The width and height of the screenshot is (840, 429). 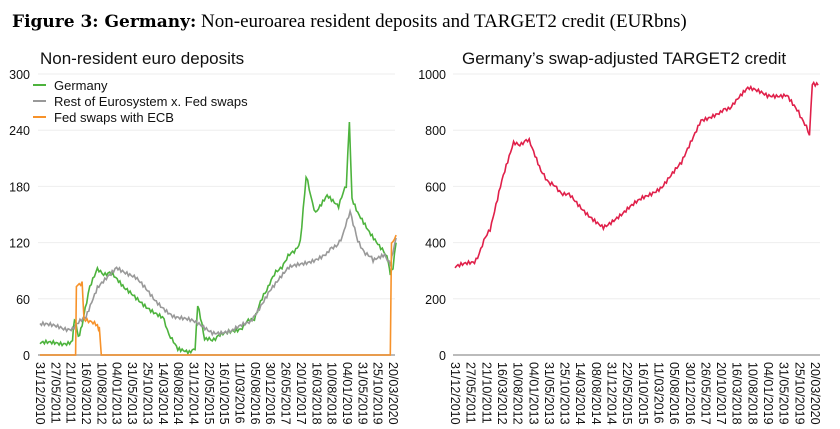 What do you see at coordinates (19, 131) in the screenshot?
I see `y-tick-label: 240` at bounding box center [19, 131].